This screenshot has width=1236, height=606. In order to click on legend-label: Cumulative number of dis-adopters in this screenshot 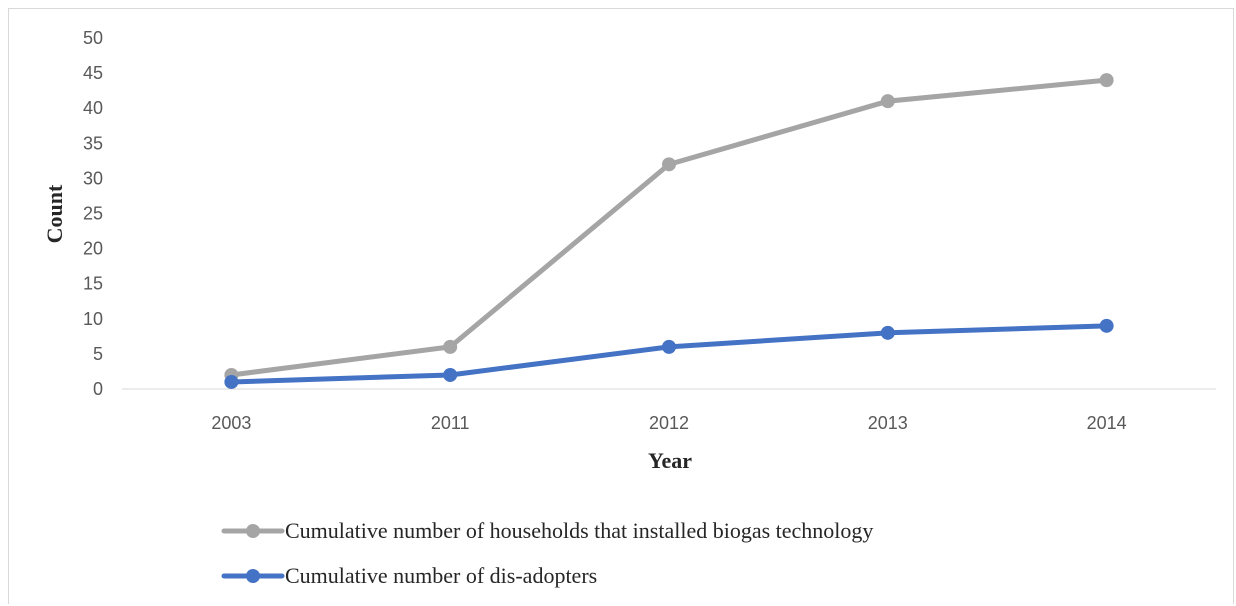, I will do `click(441, 575)`.